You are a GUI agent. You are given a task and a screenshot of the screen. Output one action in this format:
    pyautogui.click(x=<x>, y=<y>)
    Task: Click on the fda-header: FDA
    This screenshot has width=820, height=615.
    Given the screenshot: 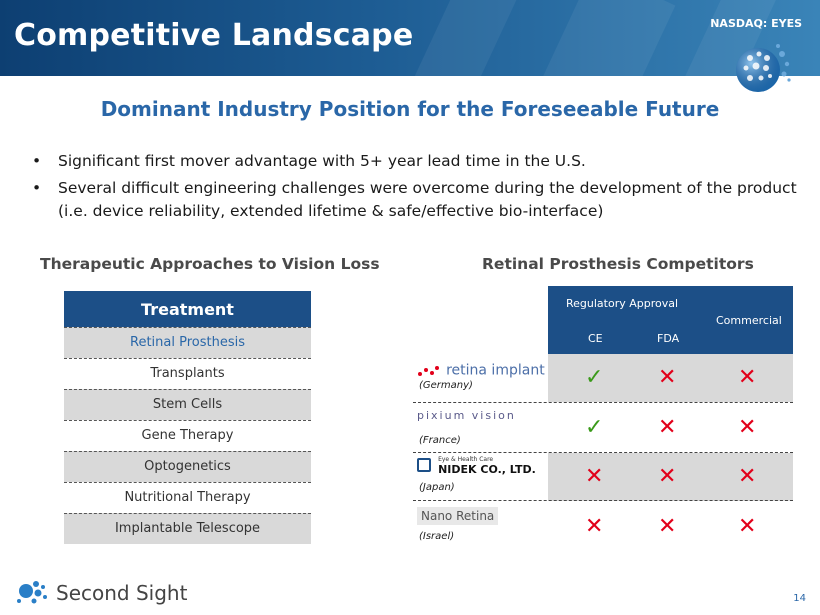 What is the action you would take?
    pyautogui.click(x=668, y=338)
    